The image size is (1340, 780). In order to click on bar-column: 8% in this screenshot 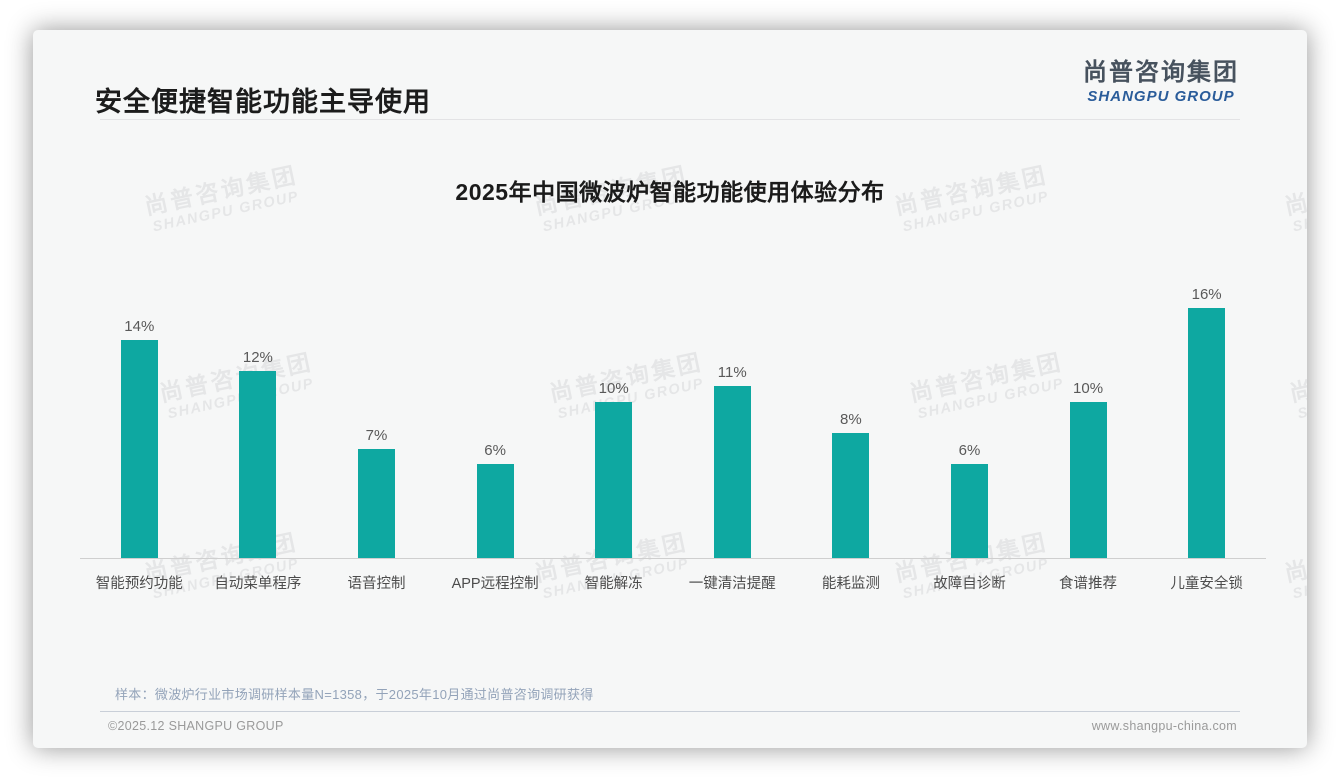, I will do `click(851, 408)`.